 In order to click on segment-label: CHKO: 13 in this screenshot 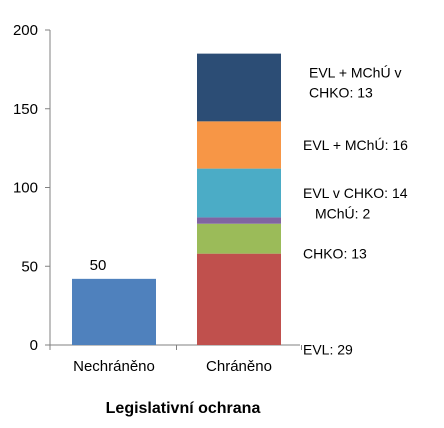, I will do `click(335, 254)`.